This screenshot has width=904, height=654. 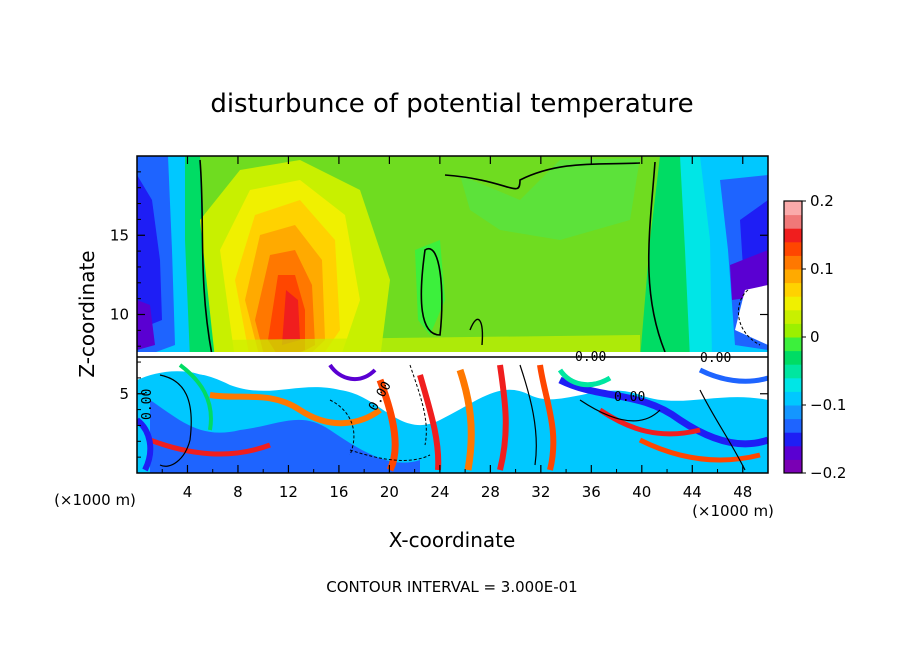 I want to click on colorbar-tick-label: −0.1, so click(x=828, y=405).